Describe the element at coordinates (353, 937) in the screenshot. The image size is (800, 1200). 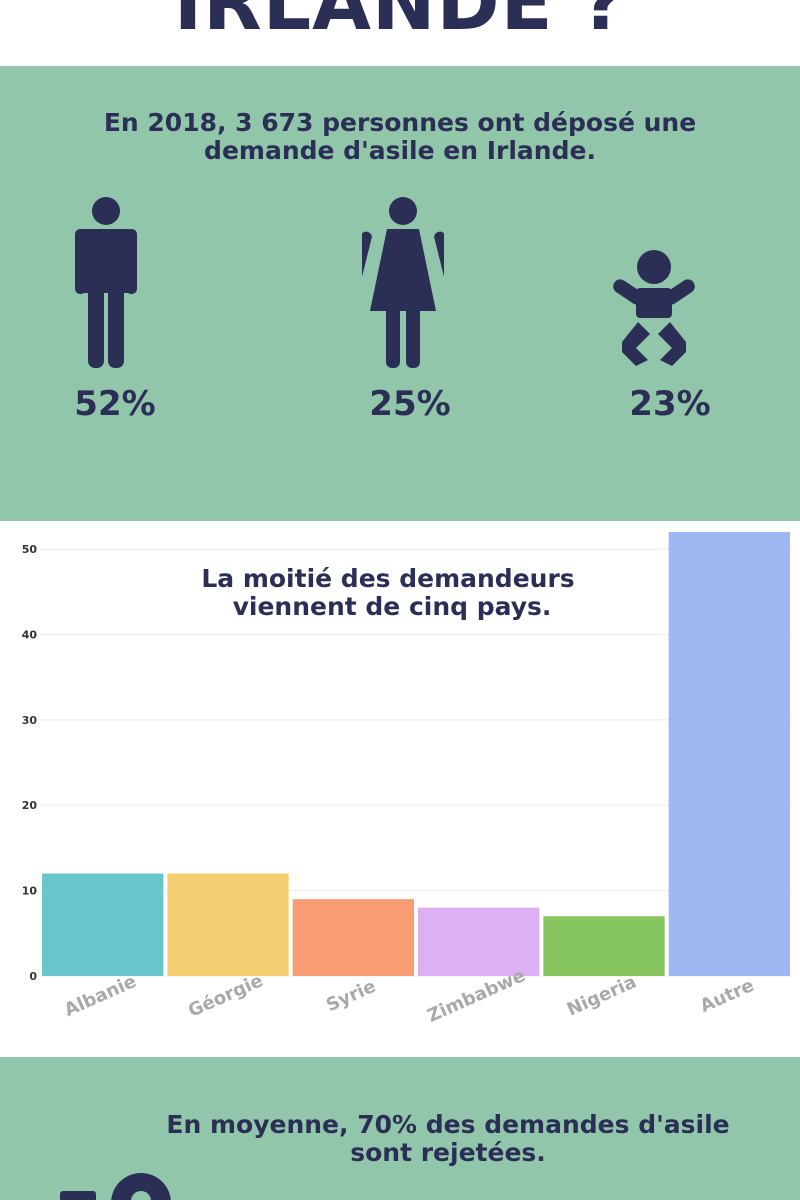
I see `bar-syrie` at that location.